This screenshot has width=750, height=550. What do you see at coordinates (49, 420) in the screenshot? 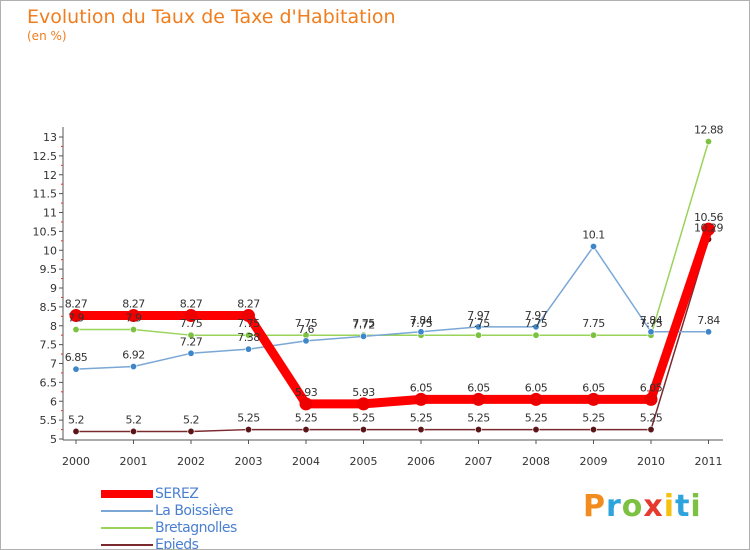
I see `y-tick-label: 5.5` at bounding box center [49, 420].